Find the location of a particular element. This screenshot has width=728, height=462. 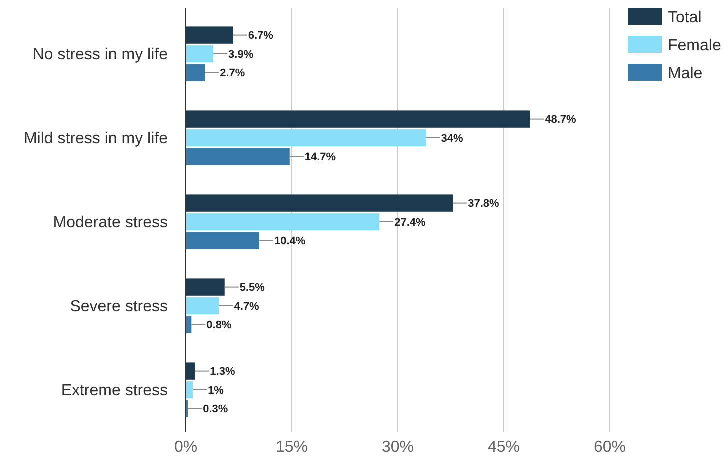

data-label: 10.4% is located at coordinates (290, 242).